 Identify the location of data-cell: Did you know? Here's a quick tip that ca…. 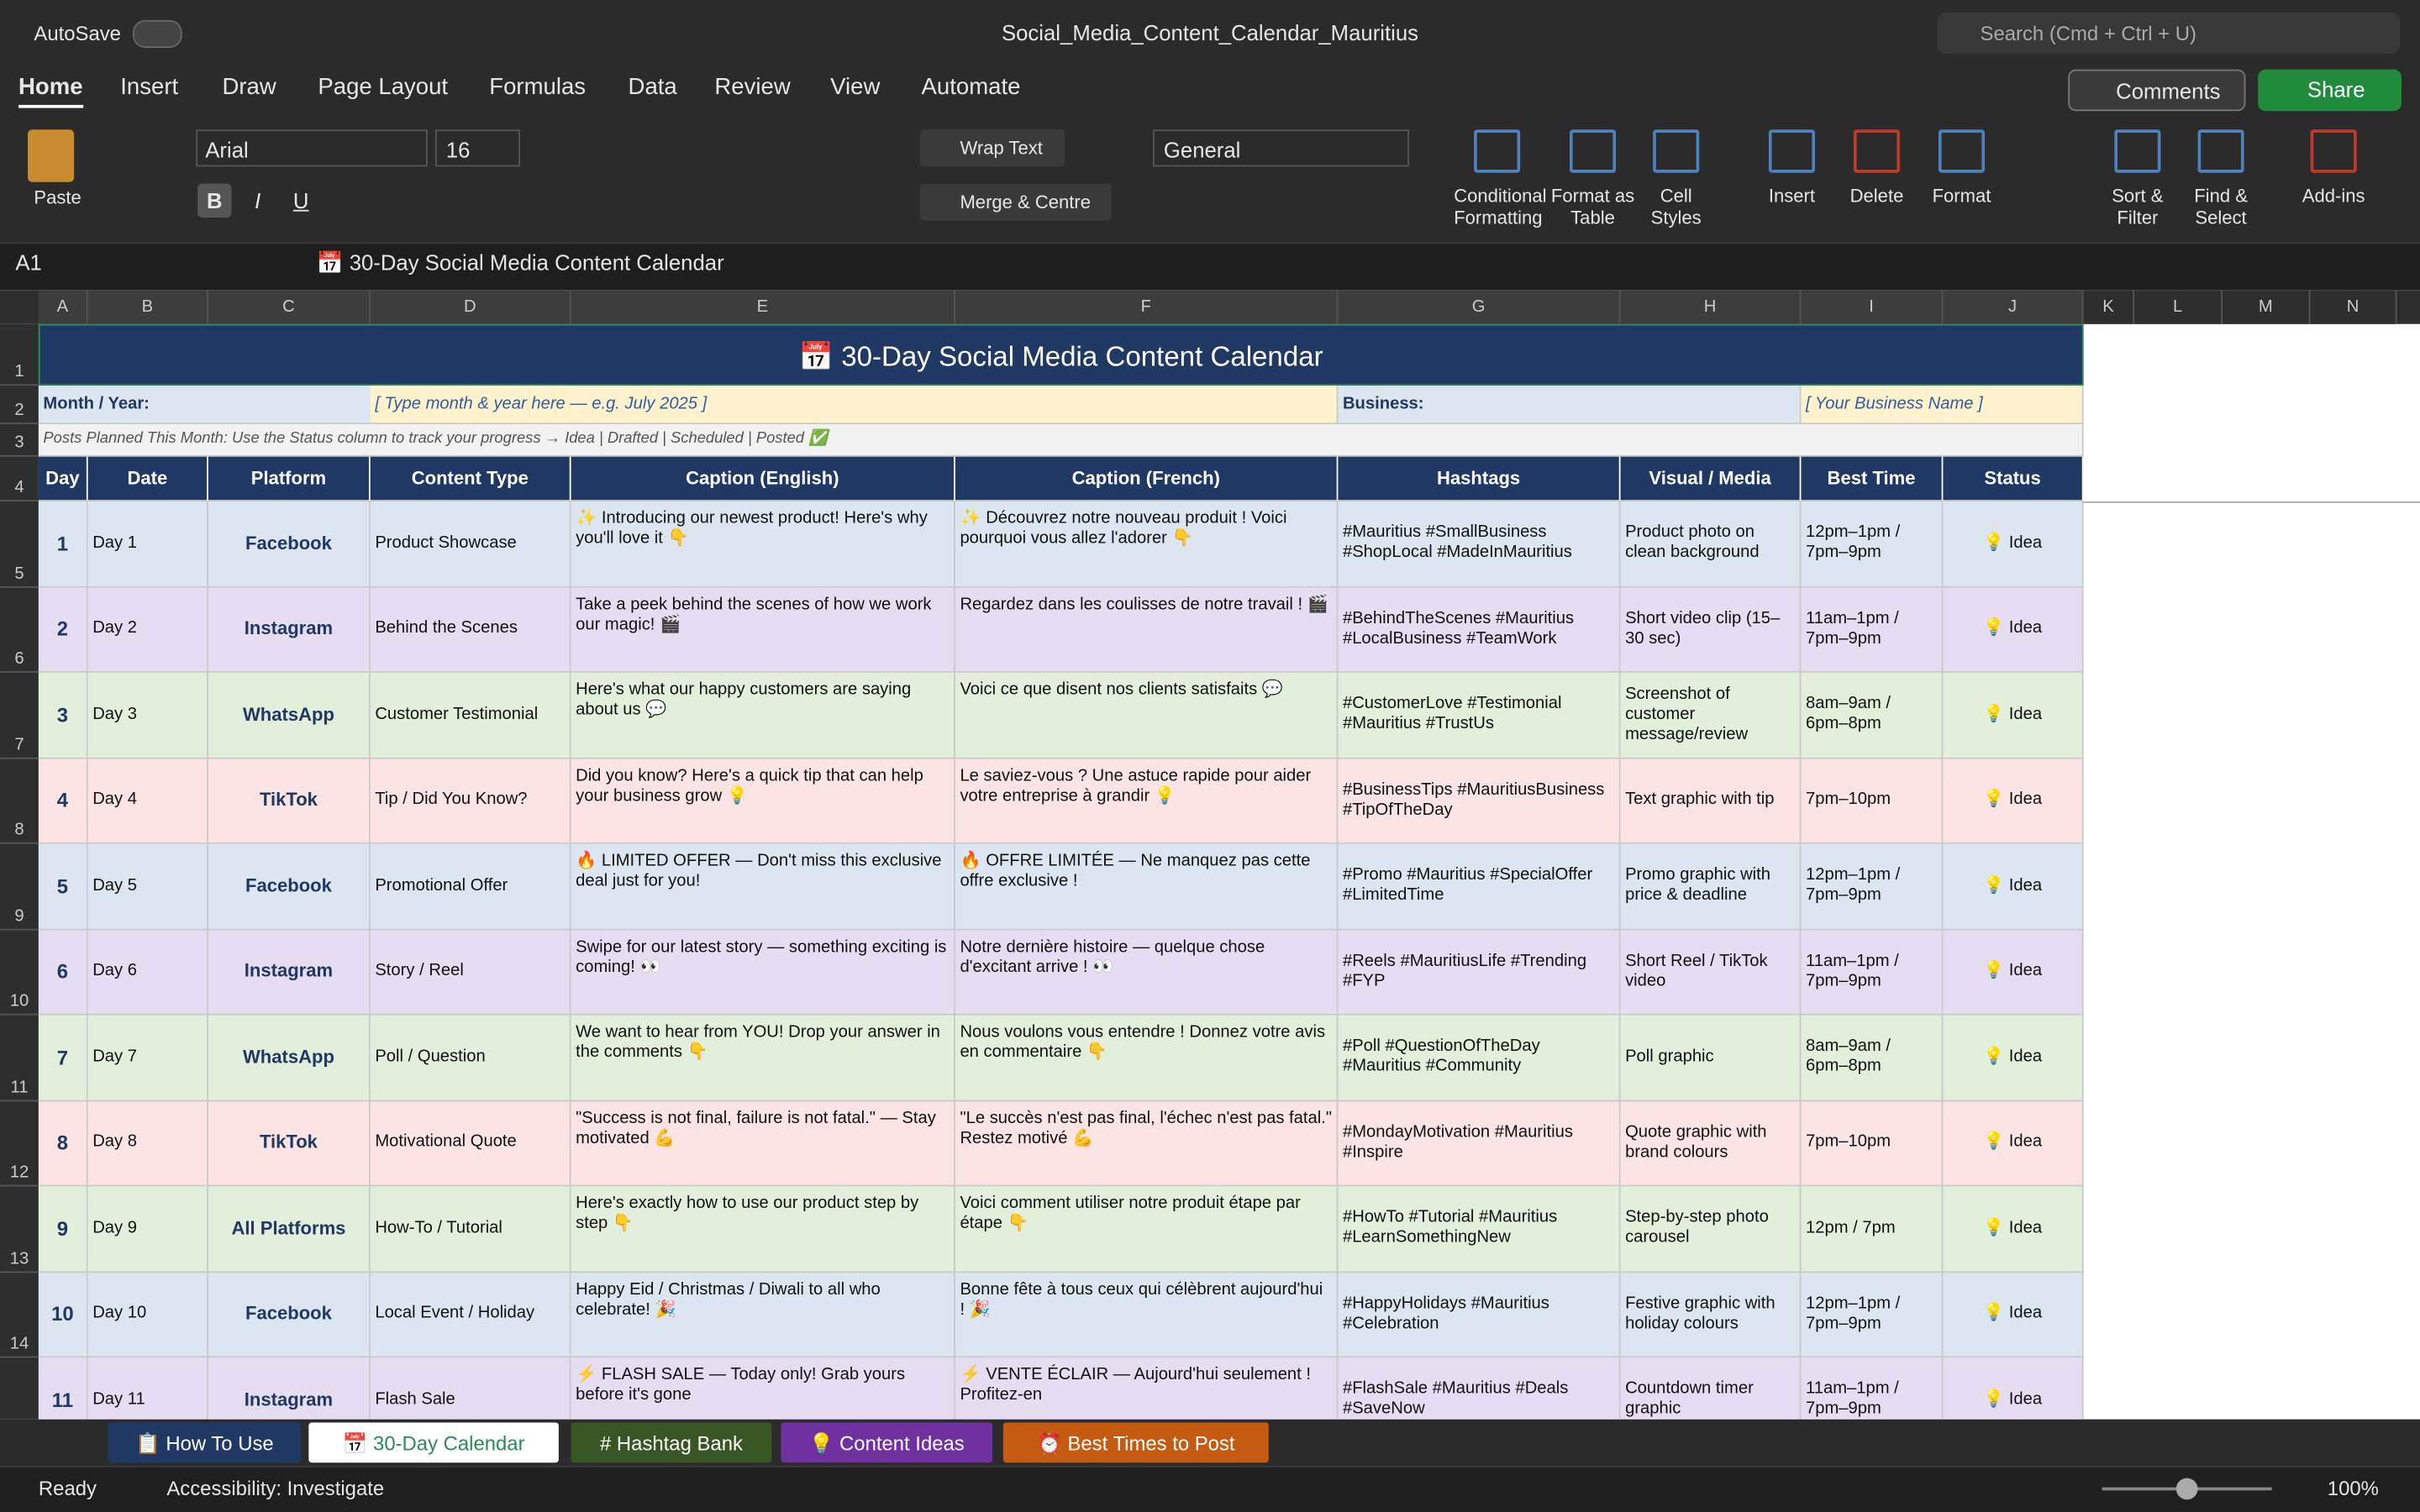
(763, 801).